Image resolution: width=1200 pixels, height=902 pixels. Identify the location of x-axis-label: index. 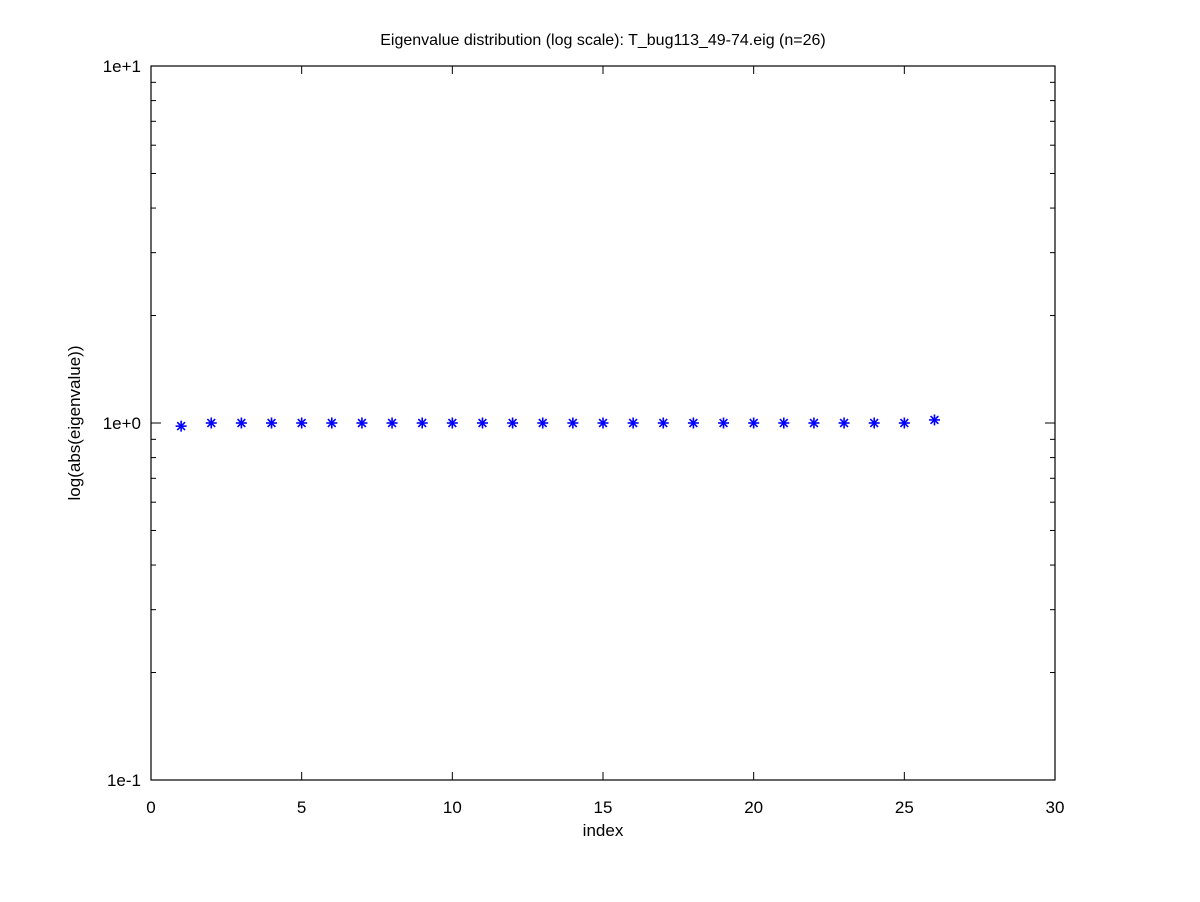
(603, 830).